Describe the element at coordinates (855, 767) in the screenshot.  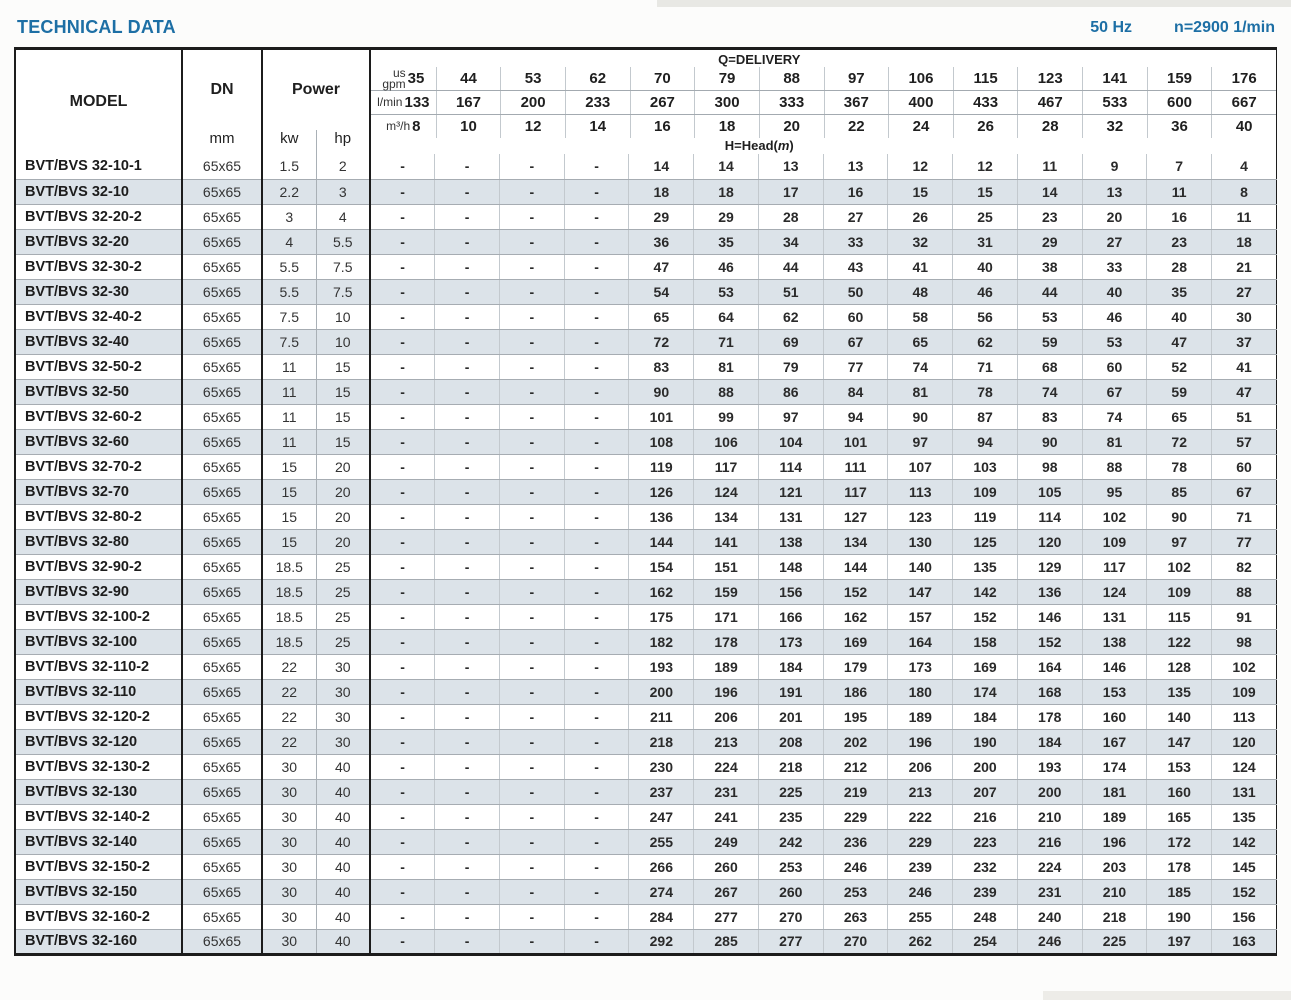
I see `head-value-cell: 212` at that location.